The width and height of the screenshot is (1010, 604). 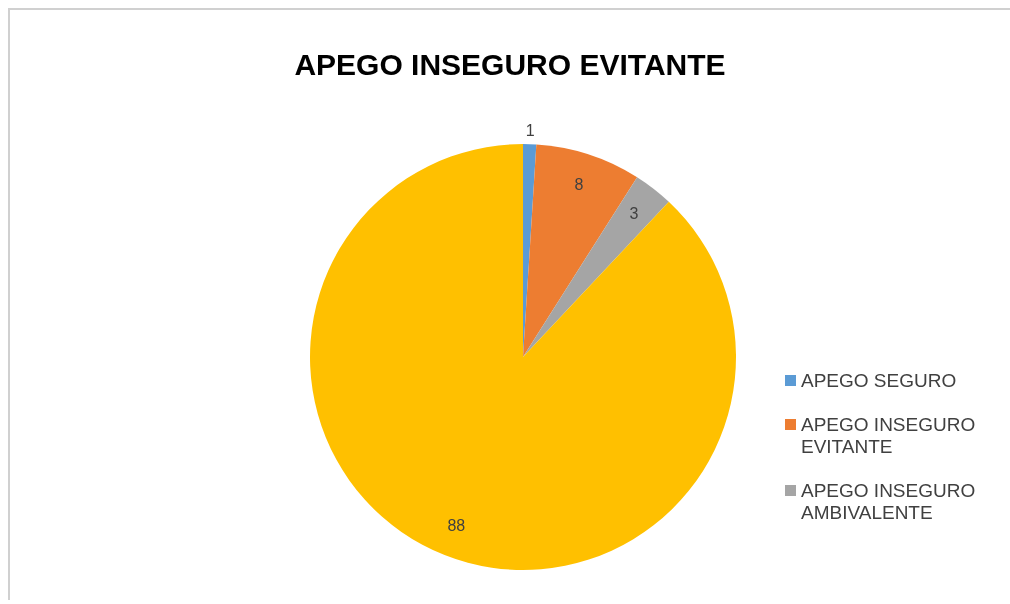 I want to click on legend-label: APEGO SEGURO, so click(x=879, y=381).